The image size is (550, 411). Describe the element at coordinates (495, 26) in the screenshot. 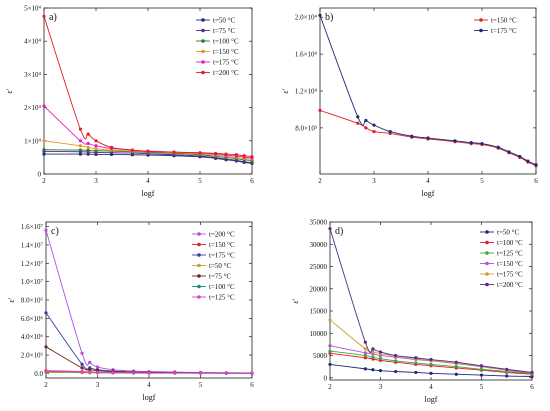

I see `legend: t=150 °C t=175 °C` at that location.